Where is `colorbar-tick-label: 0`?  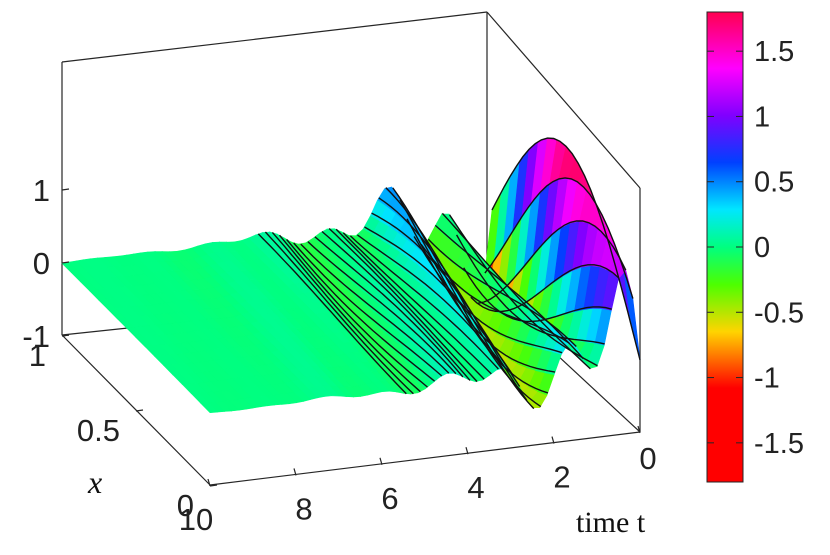 colorbar-tick-label: 0 is located at coordinates (762, 248).